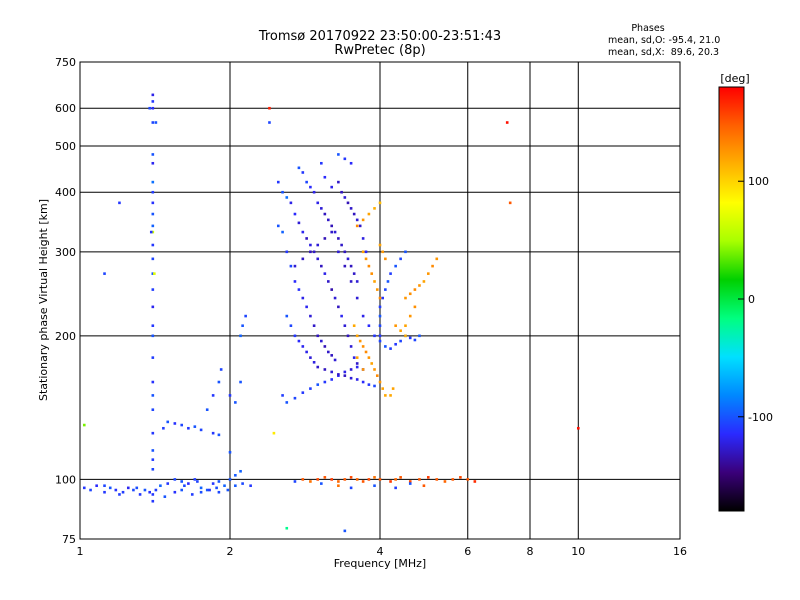  I want to click on y-tick-label: 100, so click(65, 479).